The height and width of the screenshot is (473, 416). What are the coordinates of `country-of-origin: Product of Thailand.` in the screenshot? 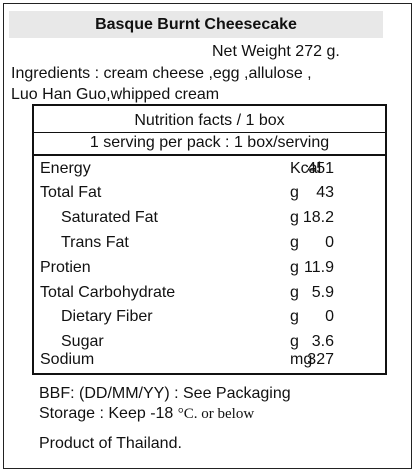 It's located at (110, 443).